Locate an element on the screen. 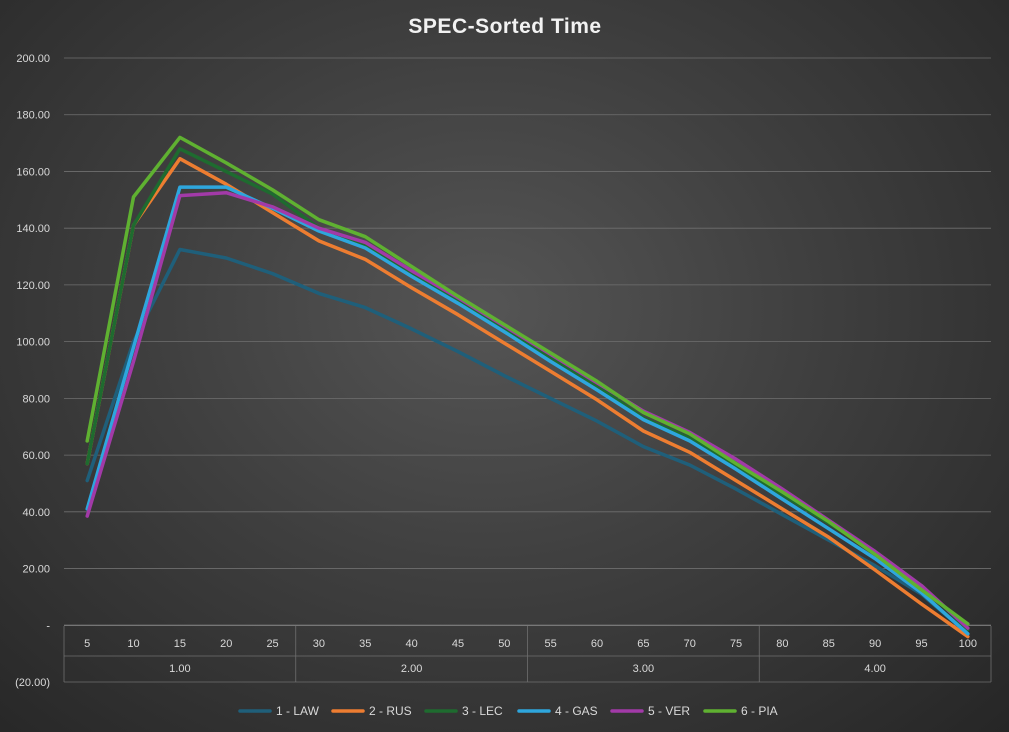 Image resolution: width=1009 pixels, height=732 pixels. x-tick-label: 60 is located at coordinates (597, 644).